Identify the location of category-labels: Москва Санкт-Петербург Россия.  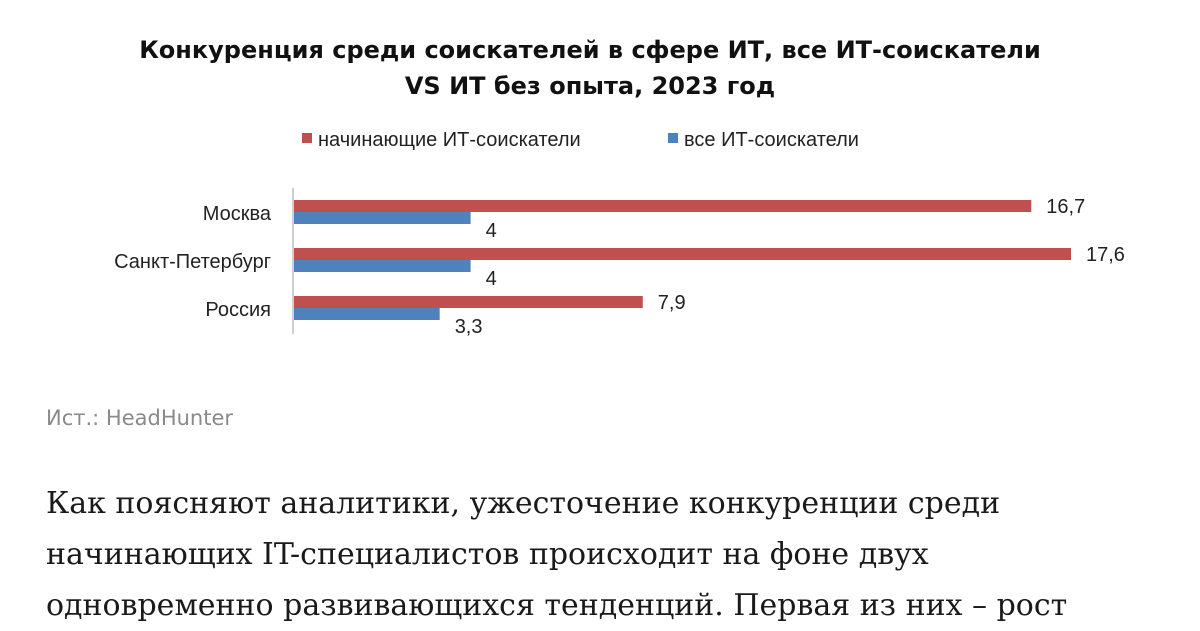
(193, 262).